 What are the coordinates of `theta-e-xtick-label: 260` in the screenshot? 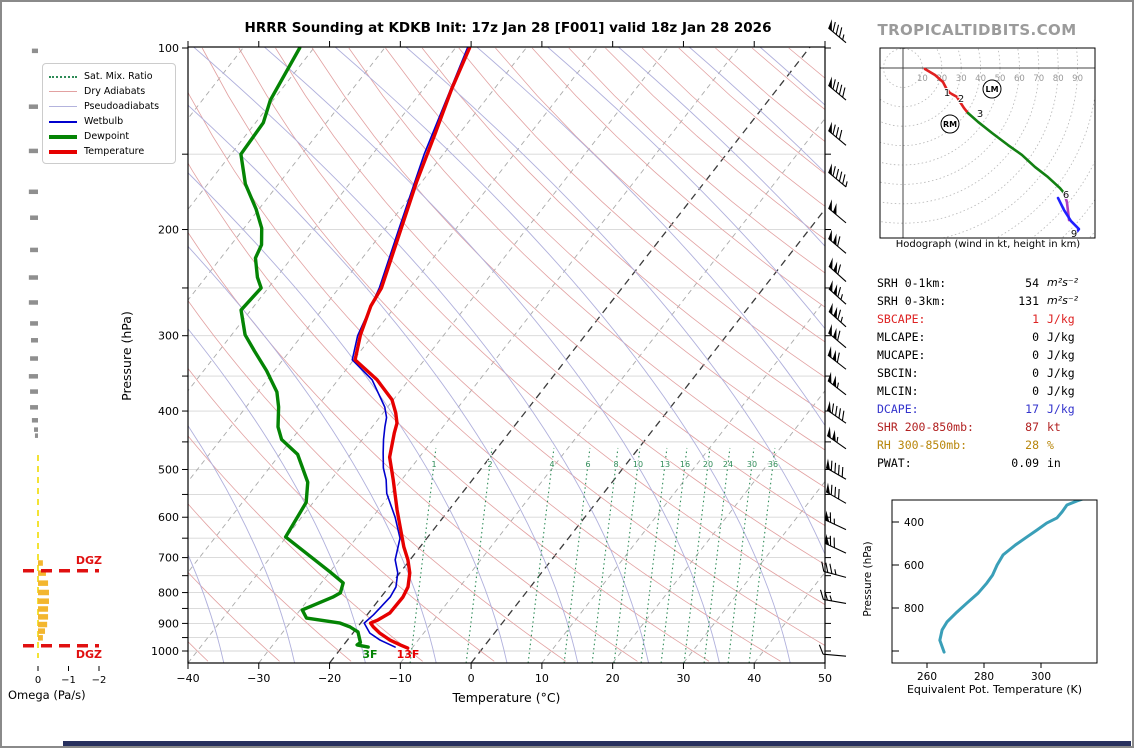 It's located at (927, 677).